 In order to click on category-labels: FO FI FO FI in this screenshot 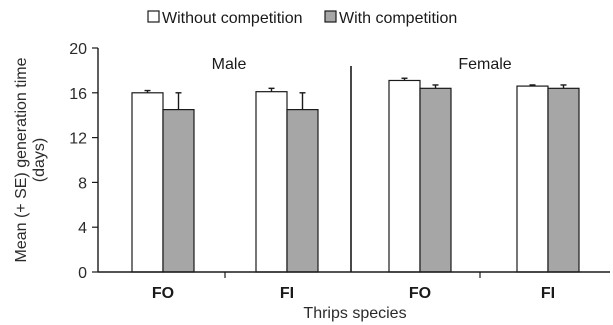, I will do `click(353, 293)`.